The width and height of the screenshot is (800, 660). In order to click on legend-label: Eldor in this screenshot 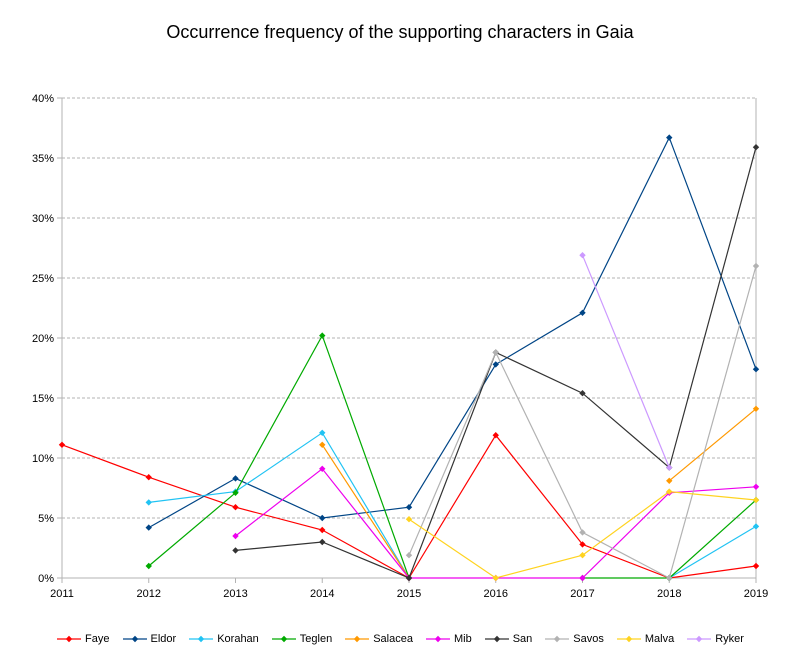, I will do `click(163, 639)`.